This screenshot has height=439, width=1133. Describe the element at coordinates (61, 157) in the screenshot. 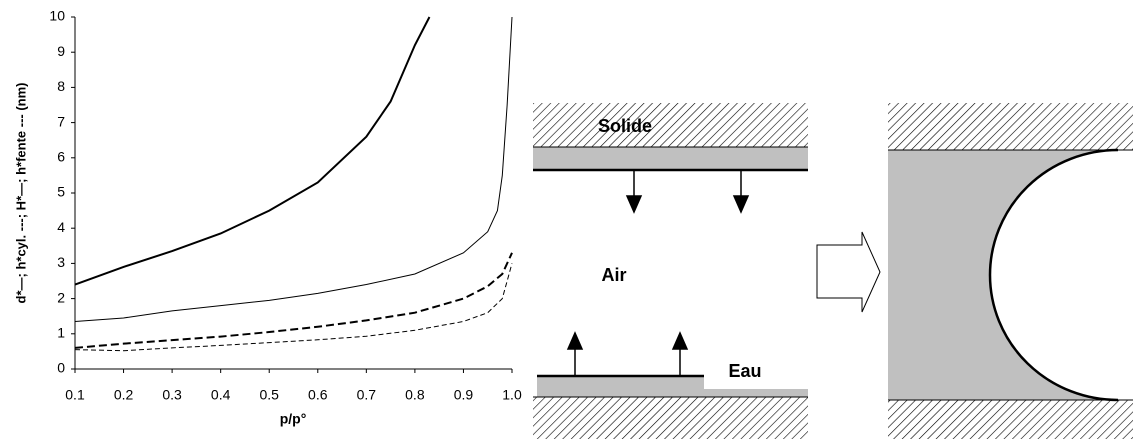

I see `y-tick-label: 6` at that location.